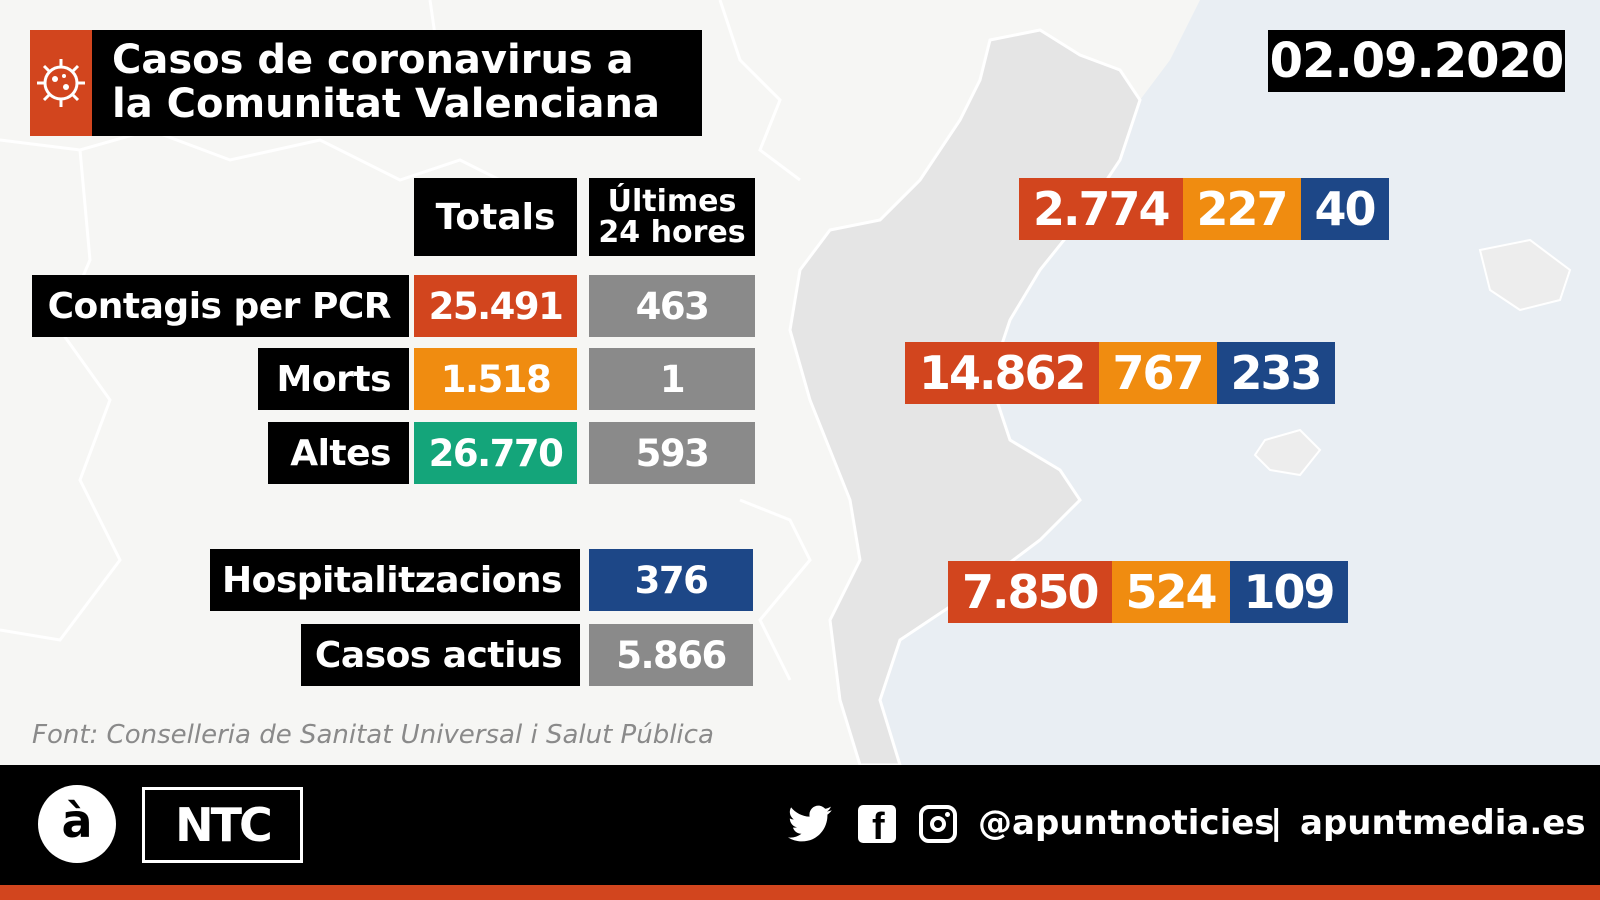 Image resolution: width=1600 pixels, height=900 pixels. Describe the element at coordinates (338, 453) in the screenshot. I see `row-label-altes: Altes` at that location.